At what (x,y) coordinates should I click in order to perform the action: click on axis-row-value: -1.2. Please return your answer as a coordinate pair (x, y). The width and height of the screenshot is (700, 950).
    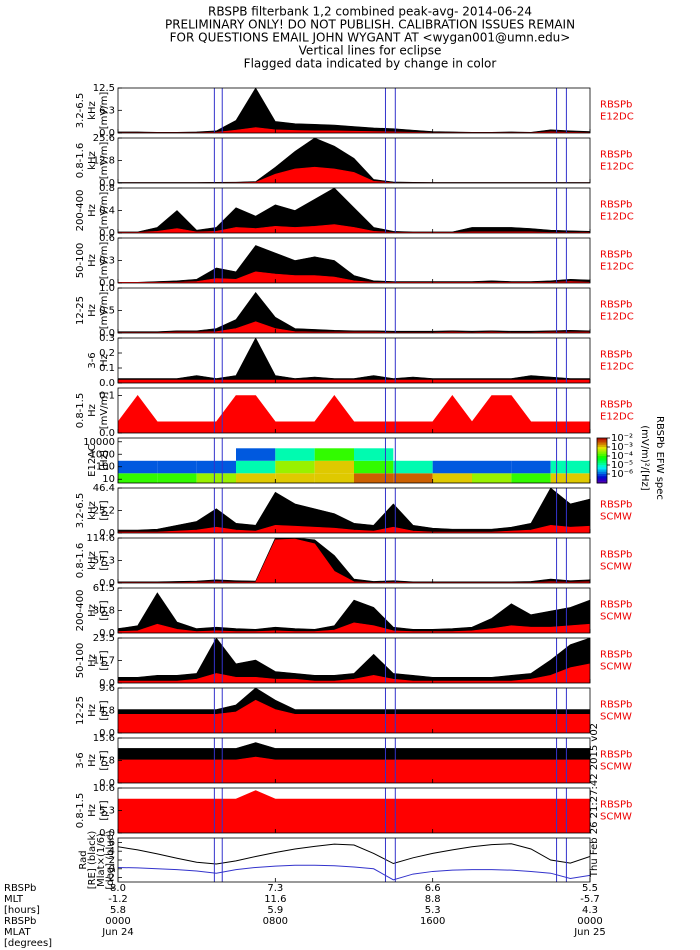
    Looking at the image, I should click on (118, 899).